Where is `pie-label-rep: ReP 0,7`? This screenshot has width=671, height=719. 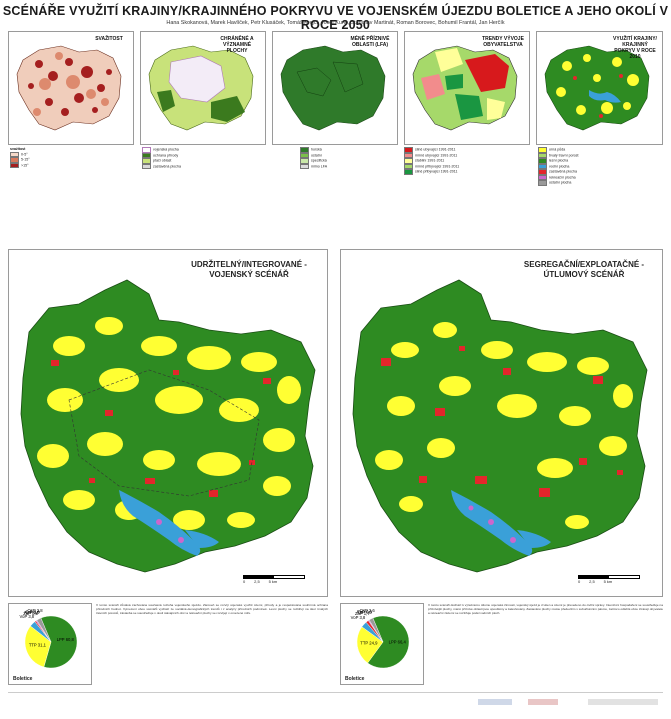 pie-label-rep: ReP 0,7 is located at coordinates (32, 612).